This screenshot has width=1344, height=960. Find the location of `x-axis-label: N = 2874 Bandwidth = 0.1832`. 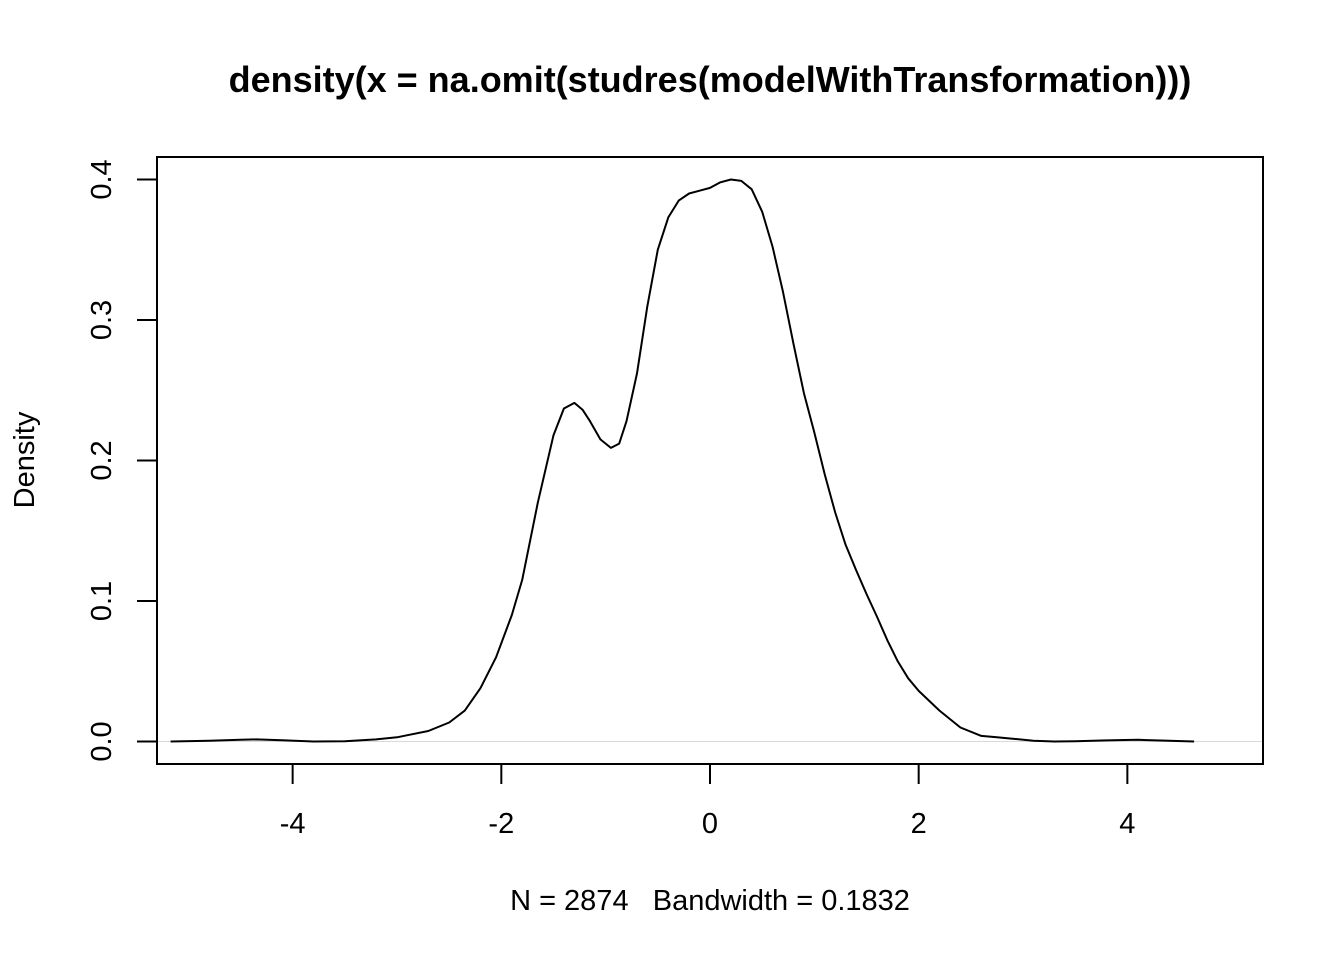

x-axis-label: N = 2874 Bandwidth = 0.1832 is located at coordinates (710, 901).